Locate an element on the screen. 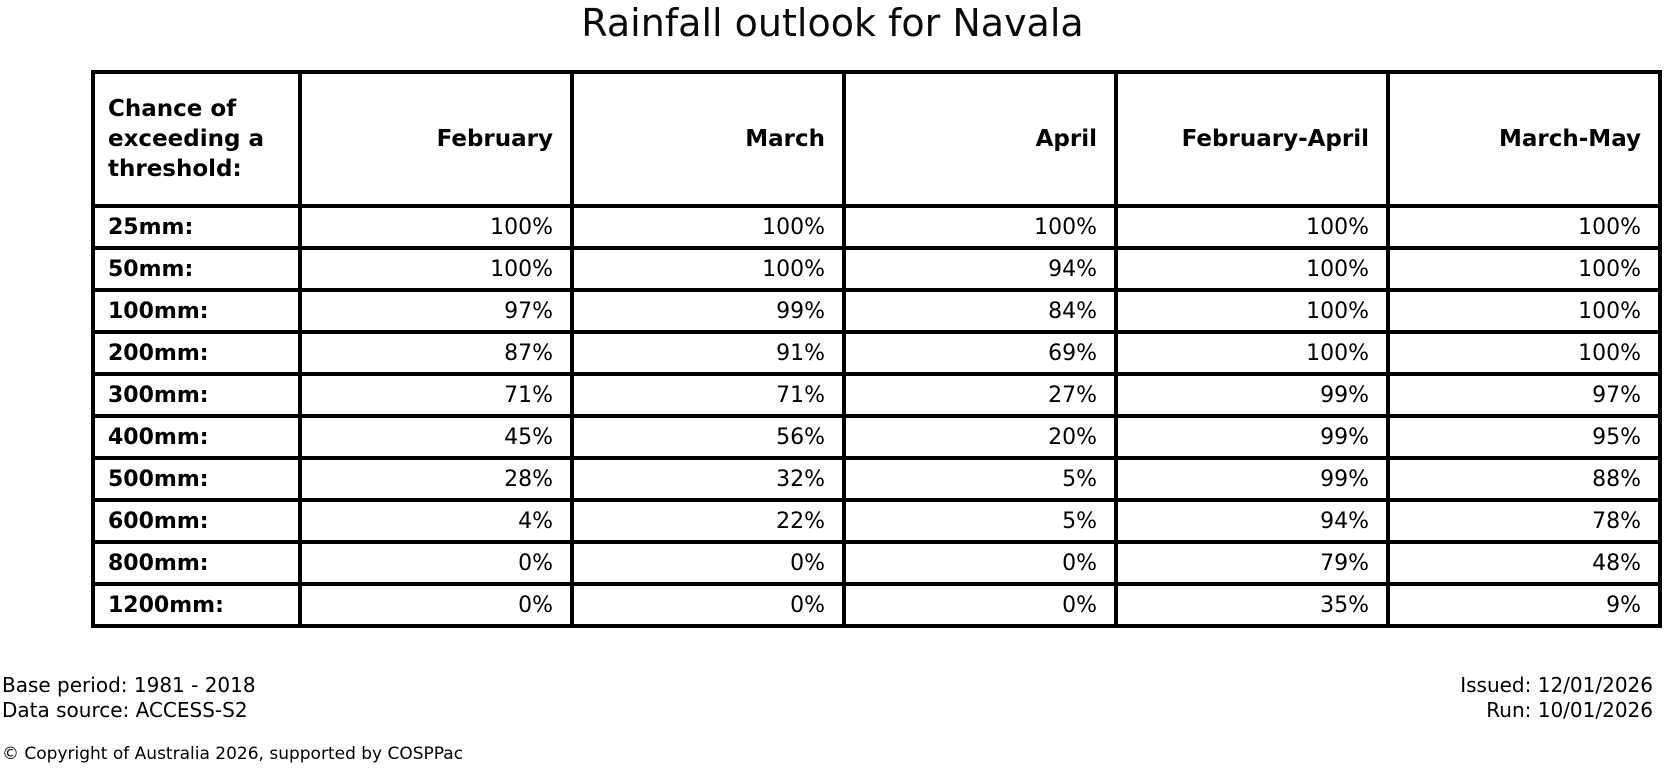 The width and height of the screenshot is (1665, 769). row-label: 50mm: is located at coordinates (196, 269).